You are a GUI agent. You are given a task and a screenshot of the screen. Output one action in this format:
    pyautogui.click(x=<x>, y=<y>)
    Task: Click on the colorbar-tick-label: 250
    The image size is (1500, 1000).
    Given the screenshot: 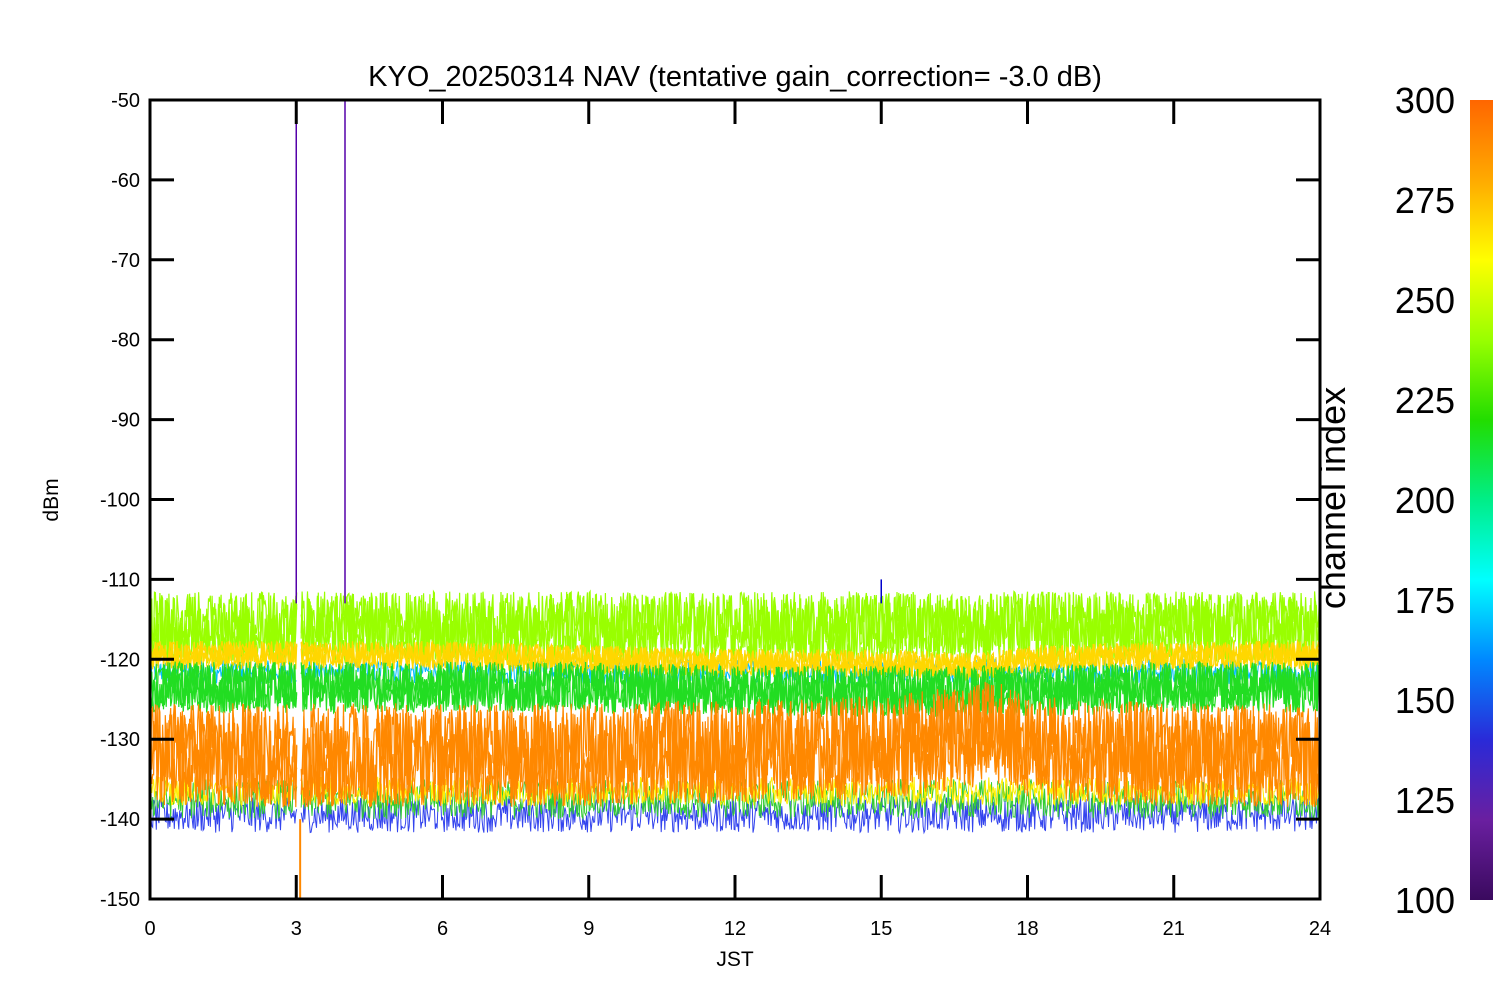 What is the action you would take?
    pyautogui.click(x=1425, y=300)
    